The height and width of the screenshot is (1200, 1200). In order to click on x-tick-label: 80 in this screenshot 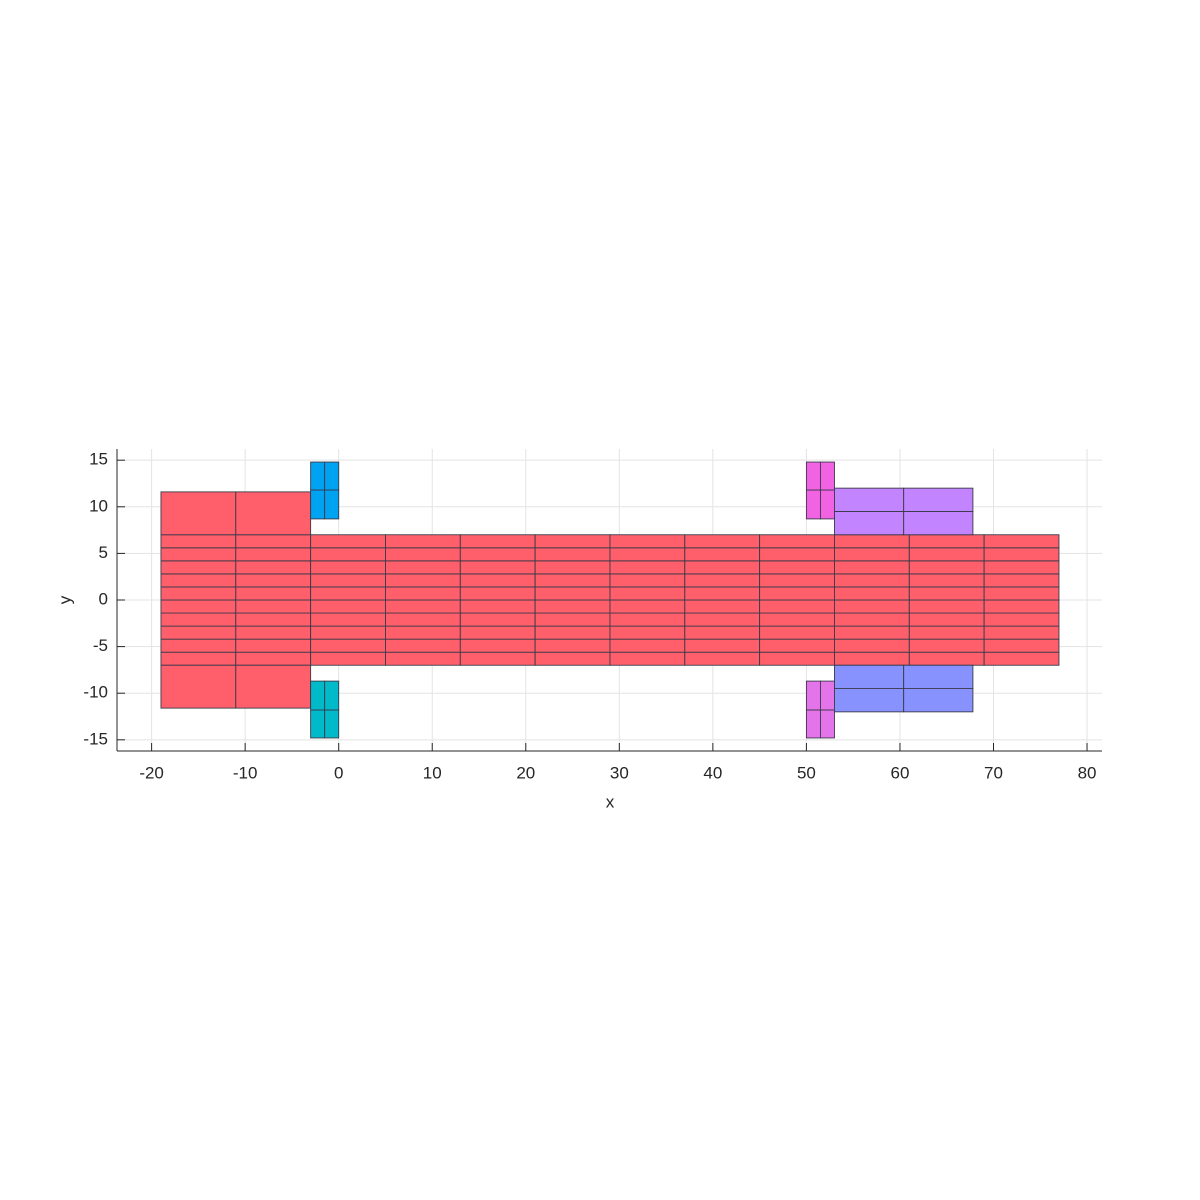, I will do `click(1087, 772)`.